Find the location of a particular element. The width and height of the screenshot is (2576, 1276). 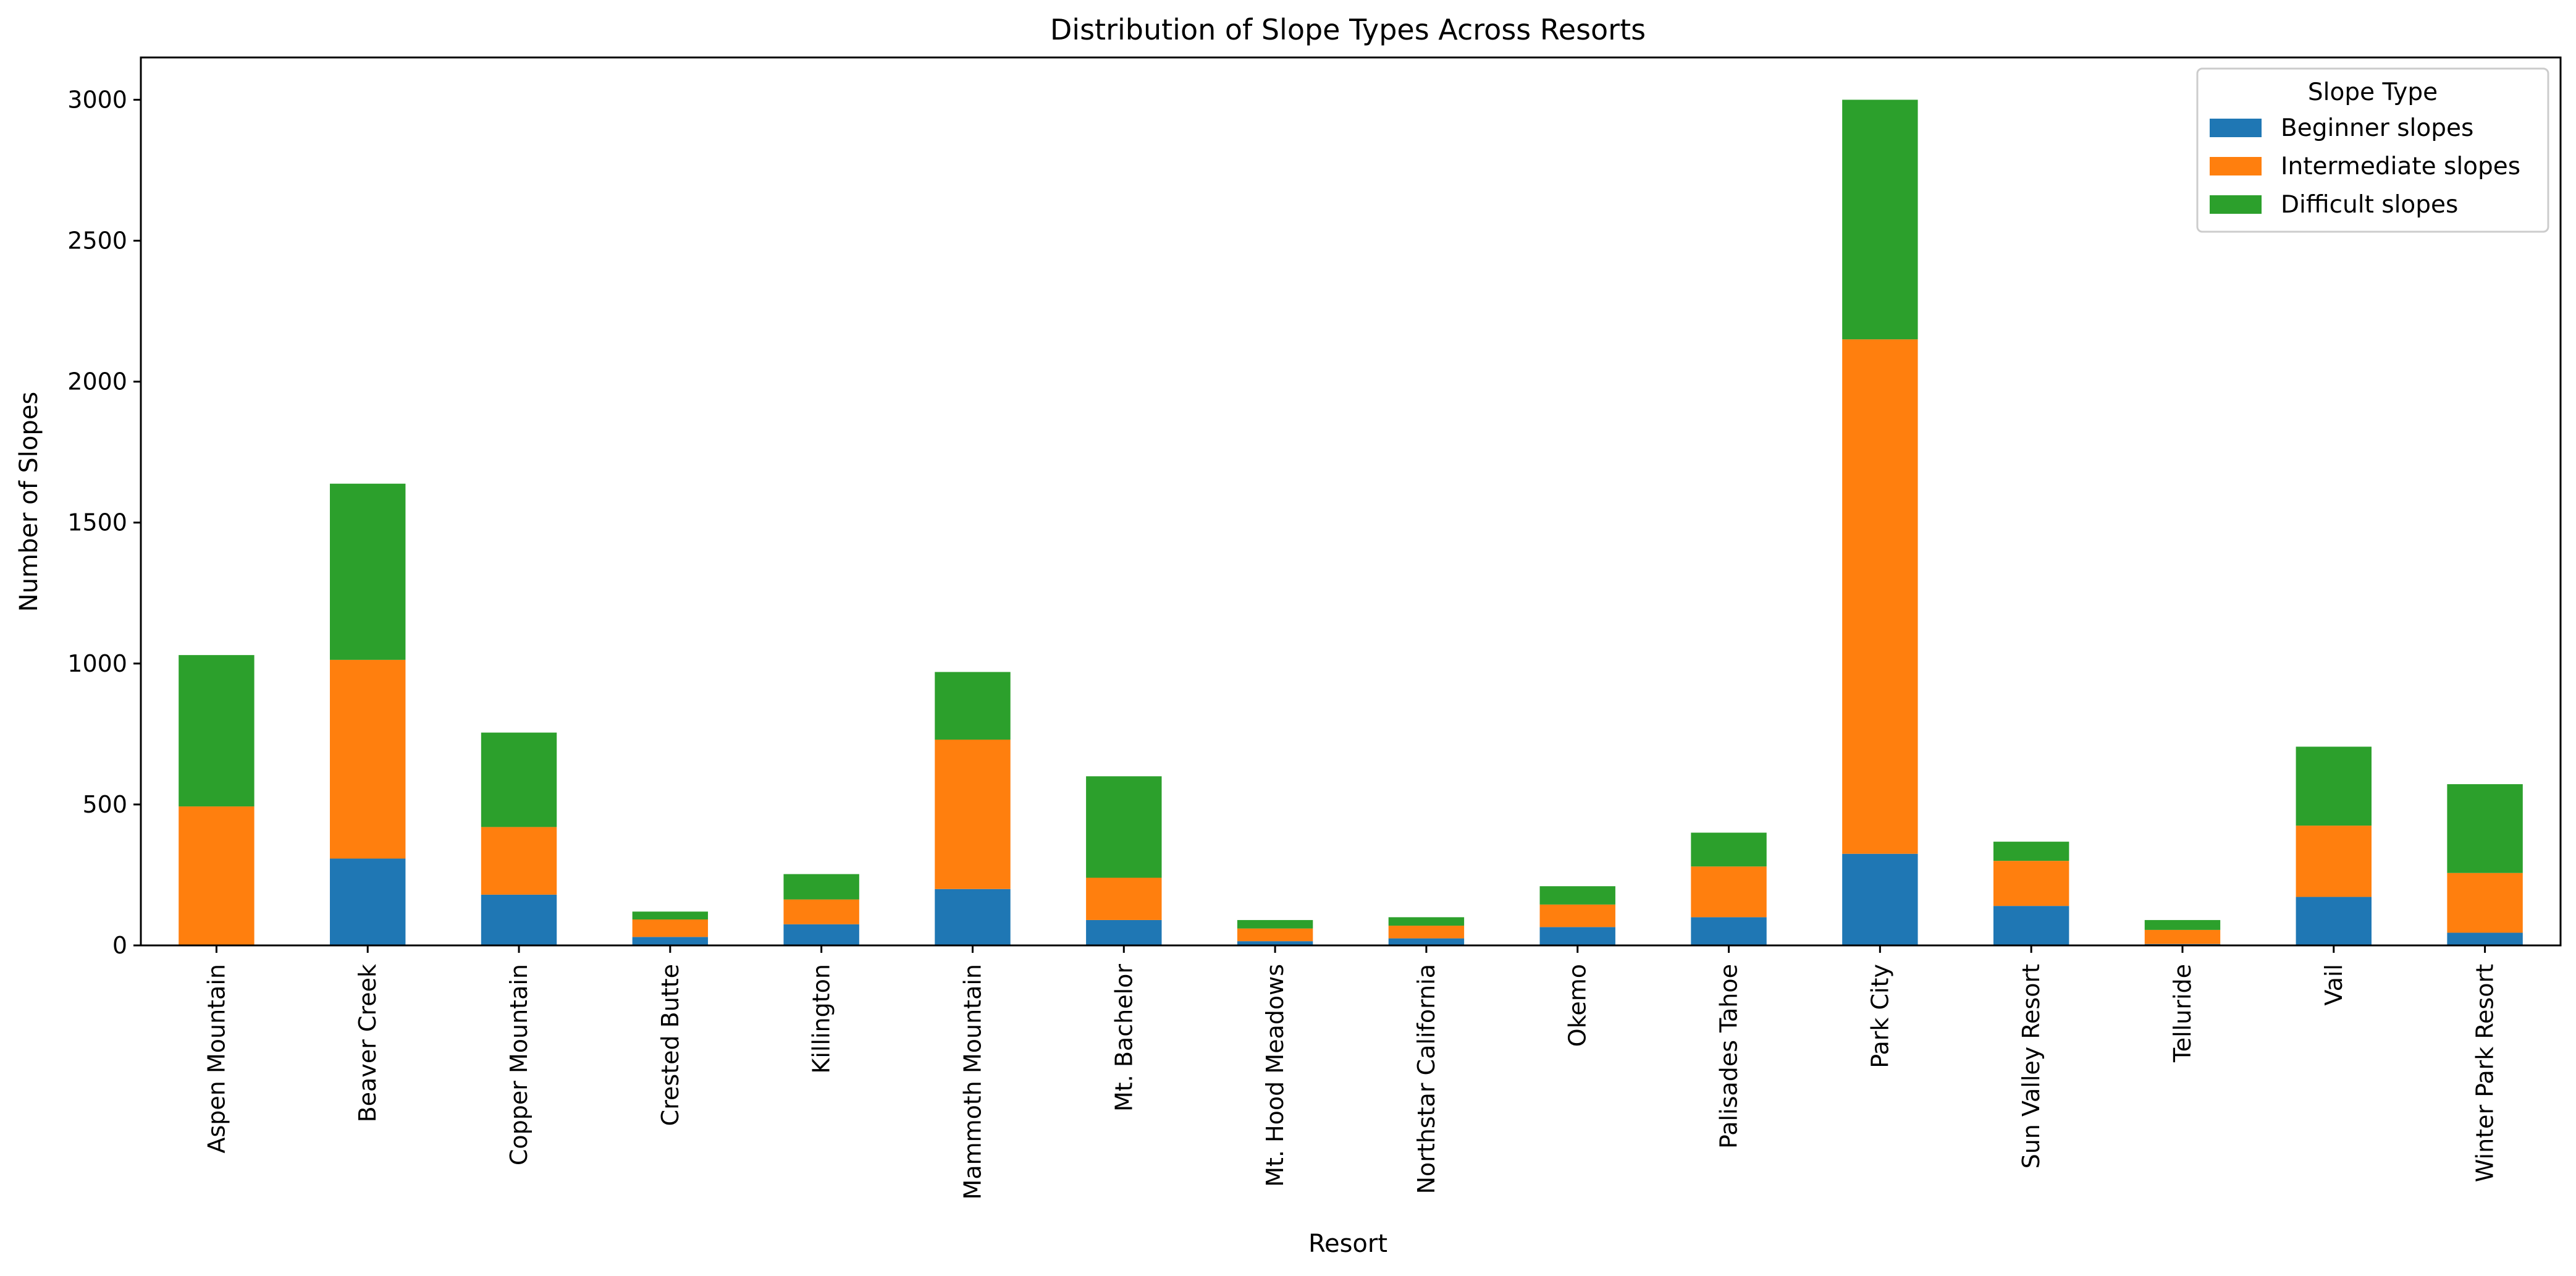

x-tick-label: Northstar California is located at coordinates (1426, 1079).